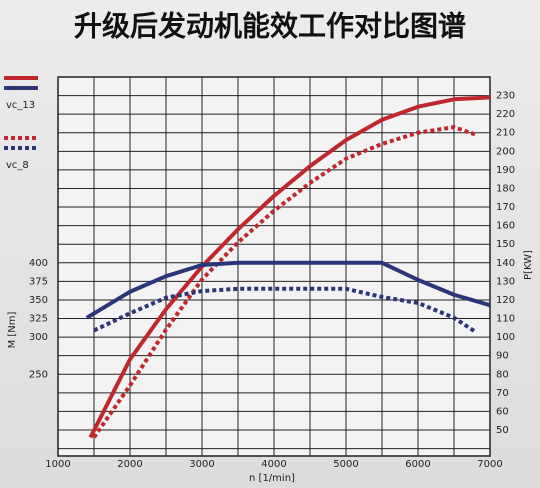  I want to click on x-tick-label: 7000, so click(489, 464).